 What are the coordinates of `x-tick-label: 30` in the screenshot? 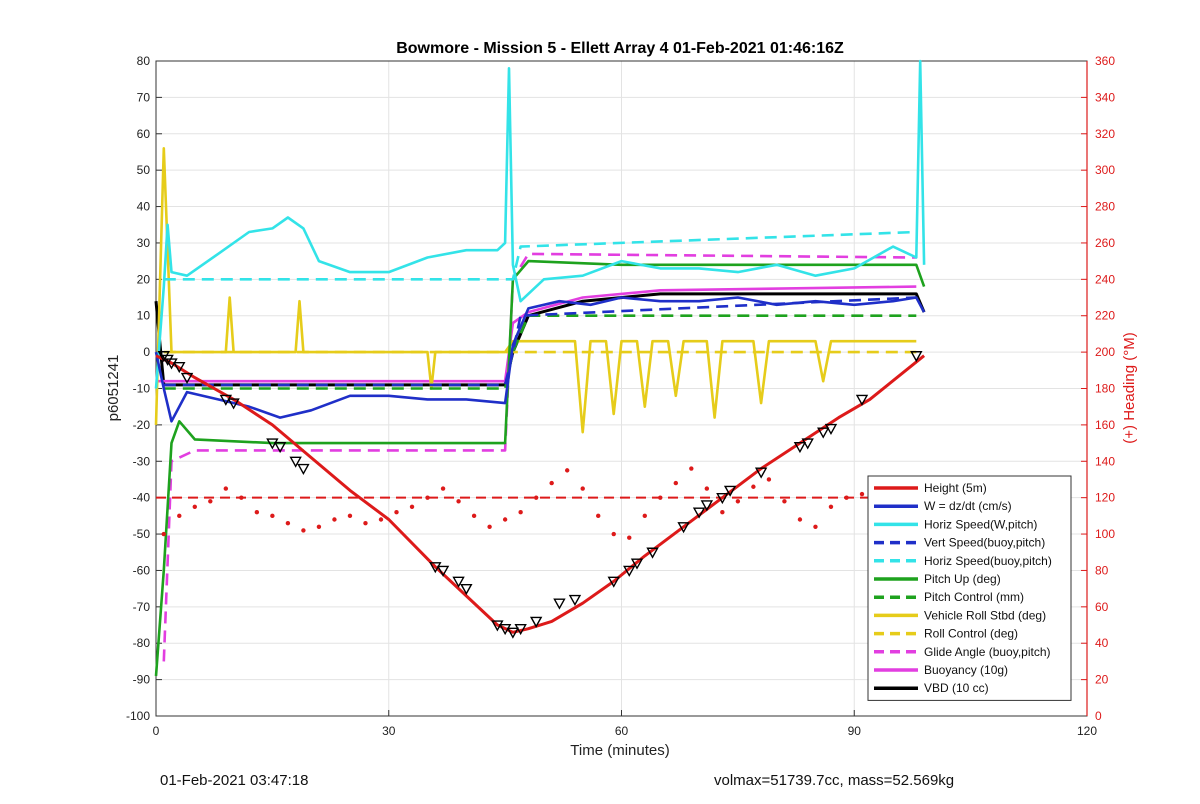 It's located at (389, 731).